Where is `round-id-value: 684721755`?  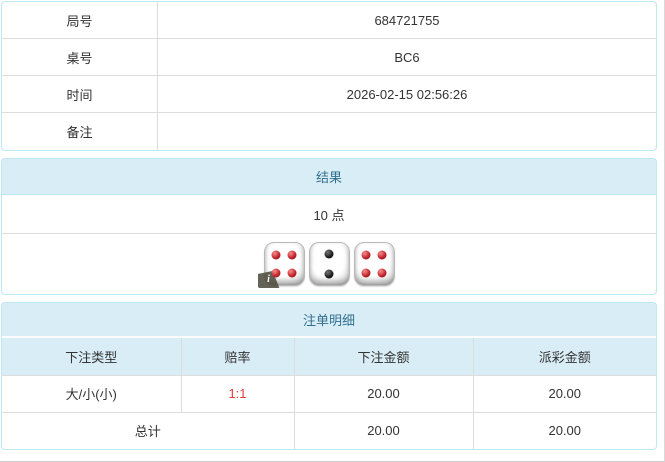
round-id-value: 684721755 is located at coordinates (407, 20).